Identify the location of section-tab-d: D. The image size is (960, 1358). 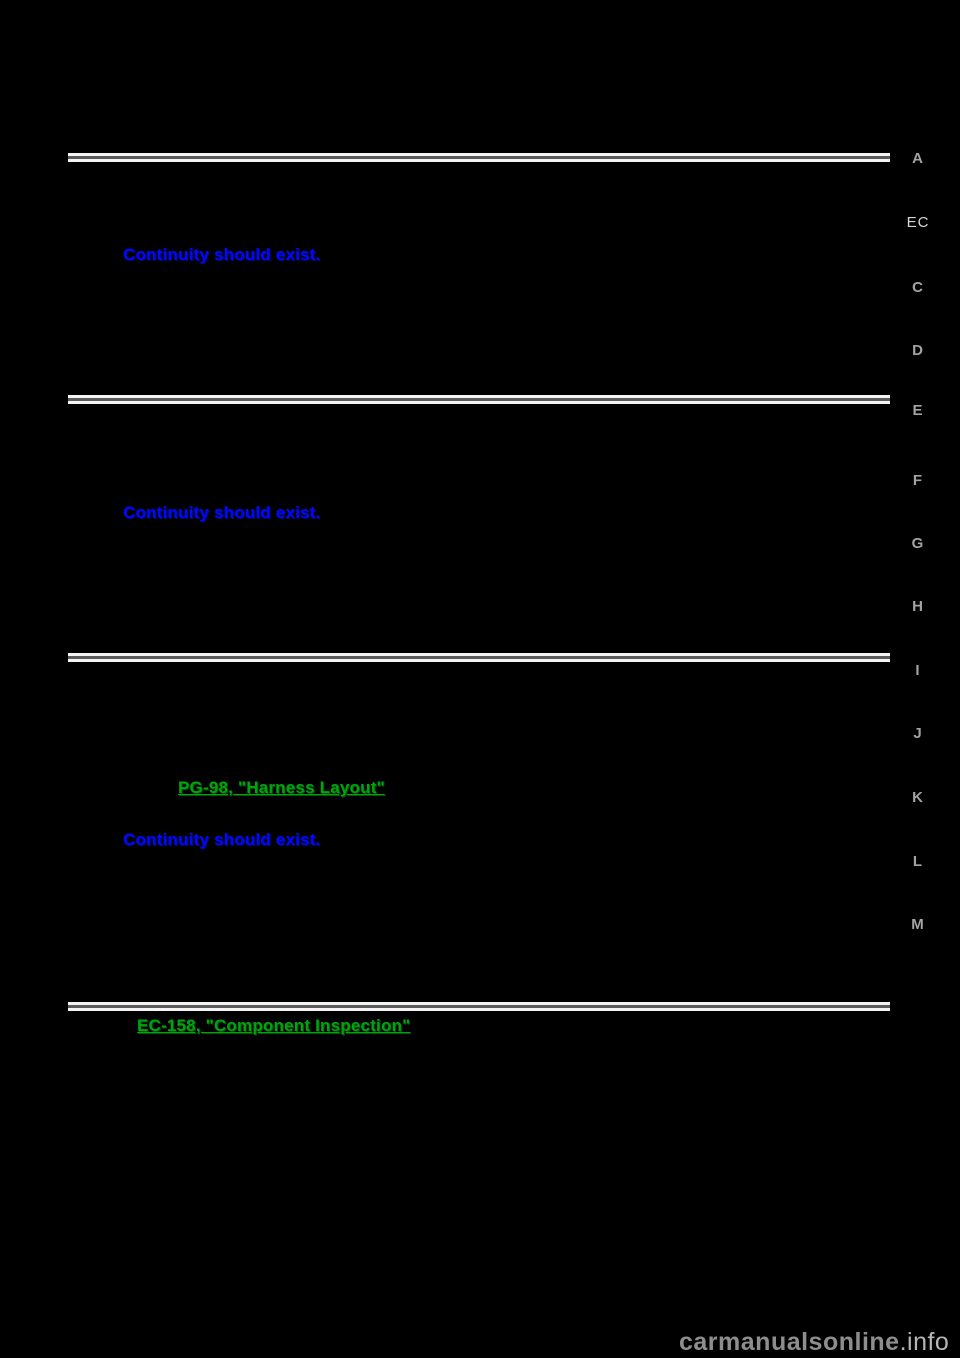
(918, 350).